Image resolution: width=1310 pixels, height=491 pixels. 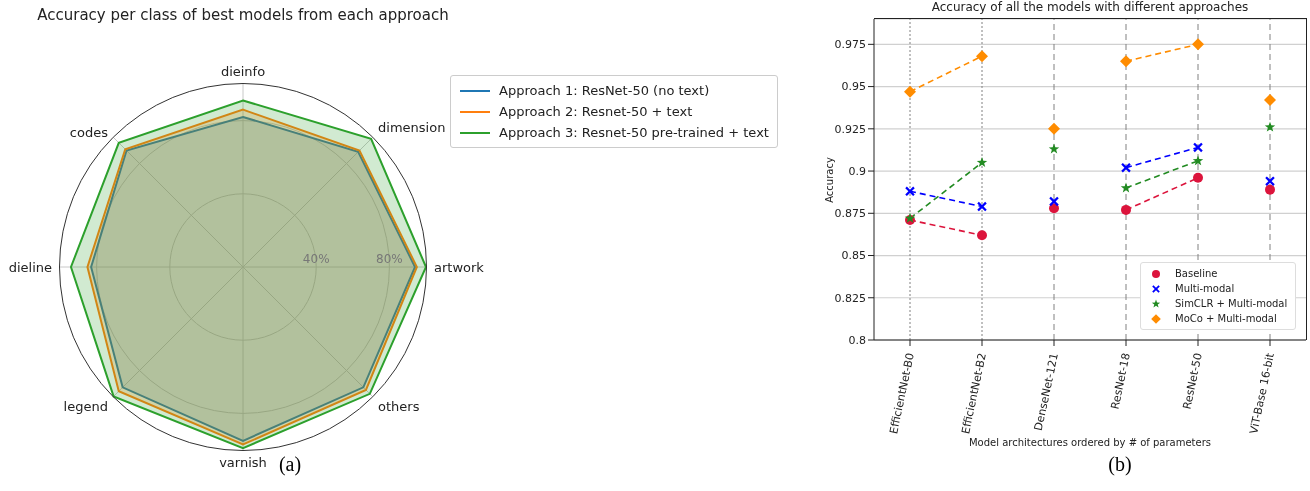 What do you see at coordinates (290, 464) in the screenshot?
I see `text: (a)` at bounding box center [290, 464].